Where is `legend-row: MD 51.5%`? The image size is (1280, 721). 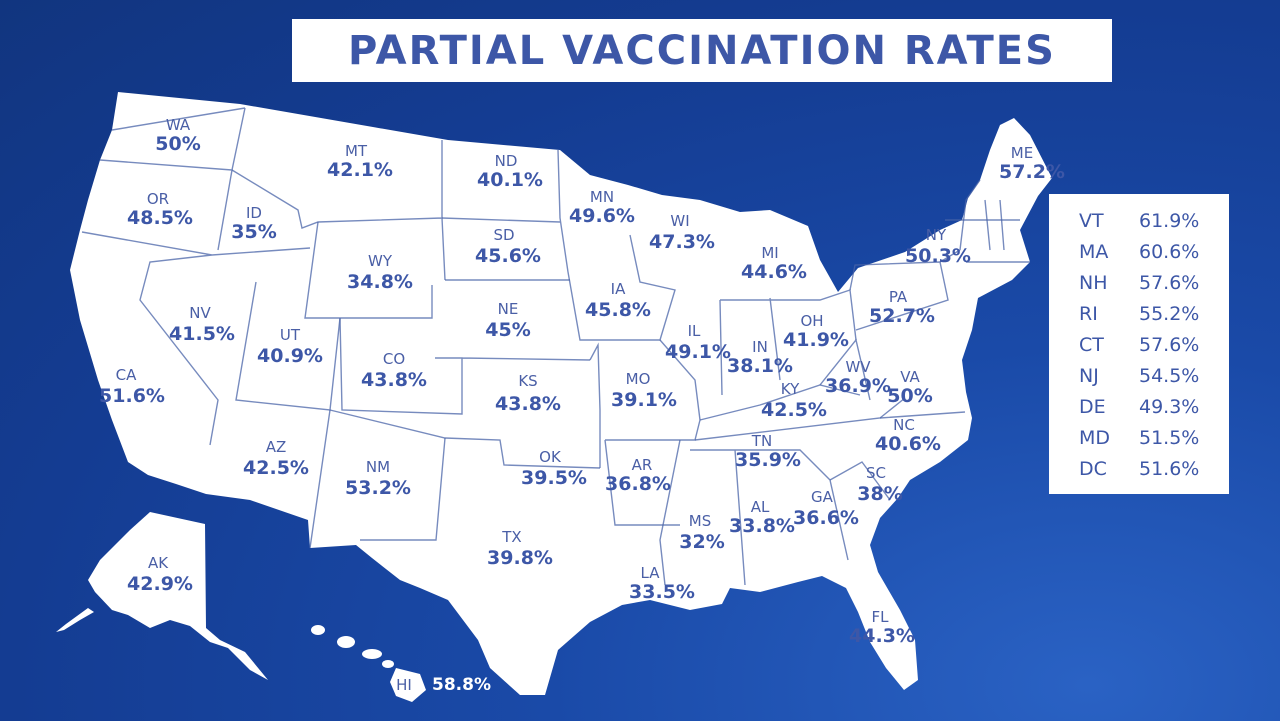
legend-row: MD 51.5% is located at coordinates (1139, 437).